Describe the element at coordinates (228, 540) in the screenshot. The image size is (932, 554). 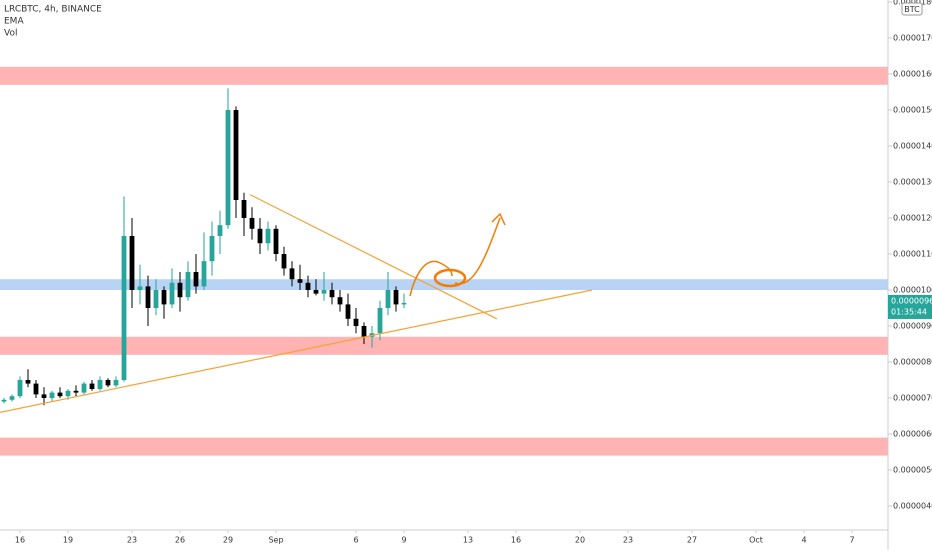
I see `x-tick-label: 29` at that location.